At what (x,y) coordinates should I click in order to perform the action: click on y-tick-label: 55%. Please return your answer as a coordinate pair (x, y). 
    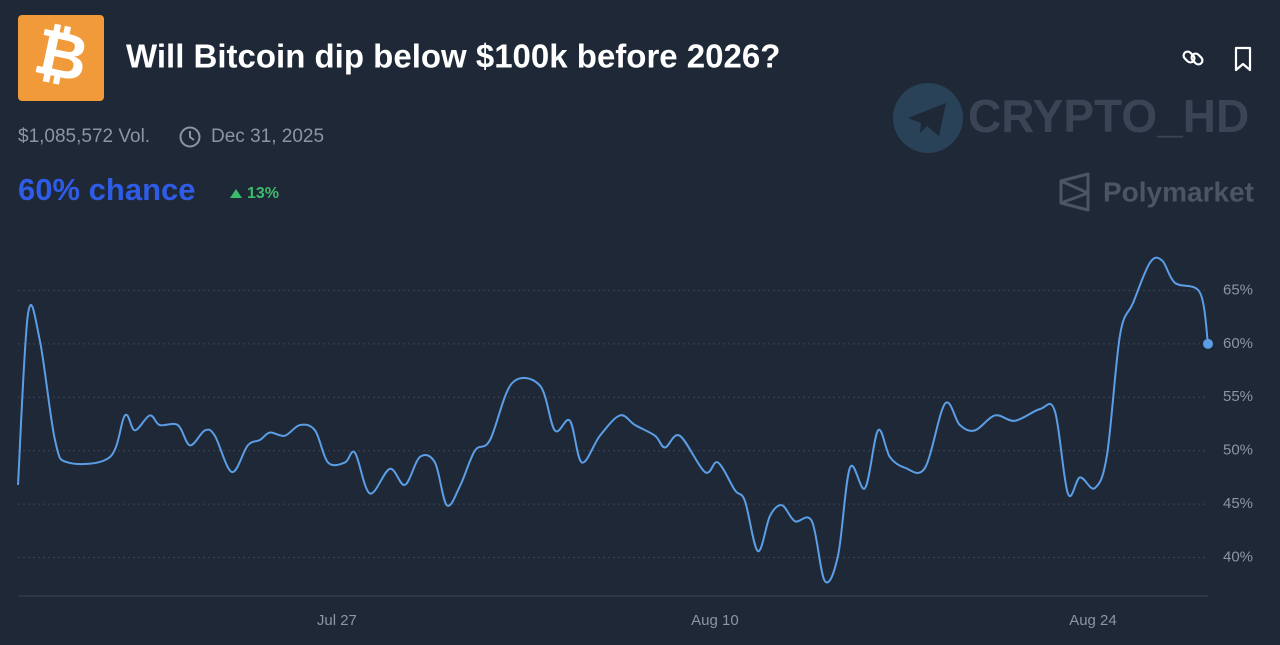
    Looking at the image, I should click on (1238, 396).